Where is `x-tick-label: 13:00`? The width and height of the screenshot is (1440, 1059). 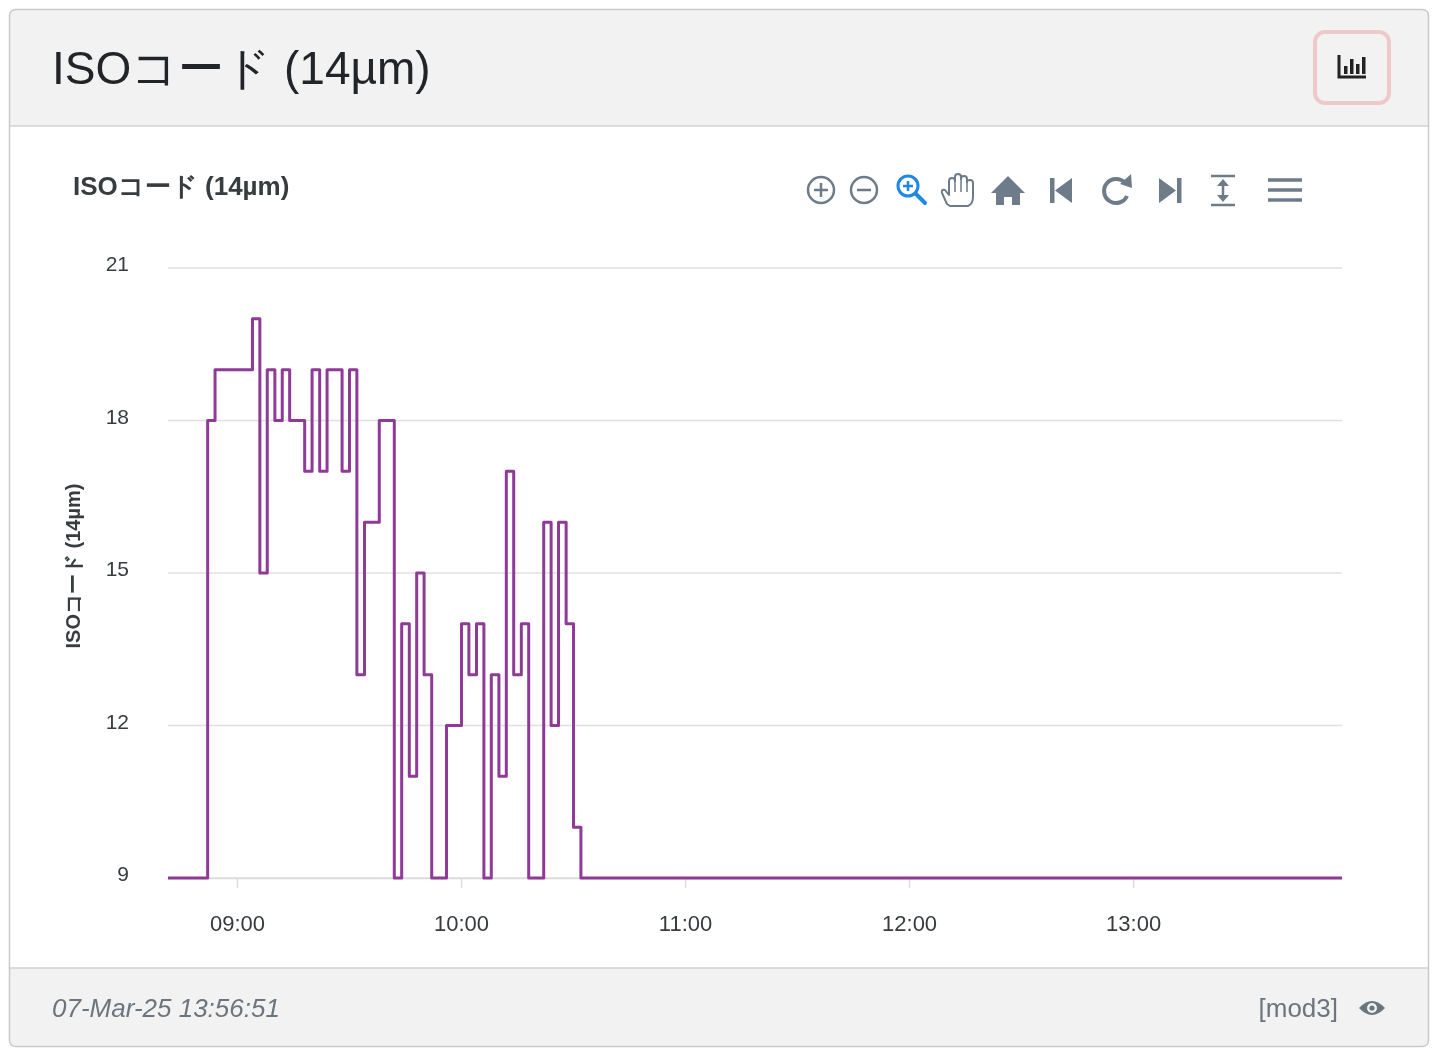 x-tick-label: 13:00 is located at coordinates (1134, 923).